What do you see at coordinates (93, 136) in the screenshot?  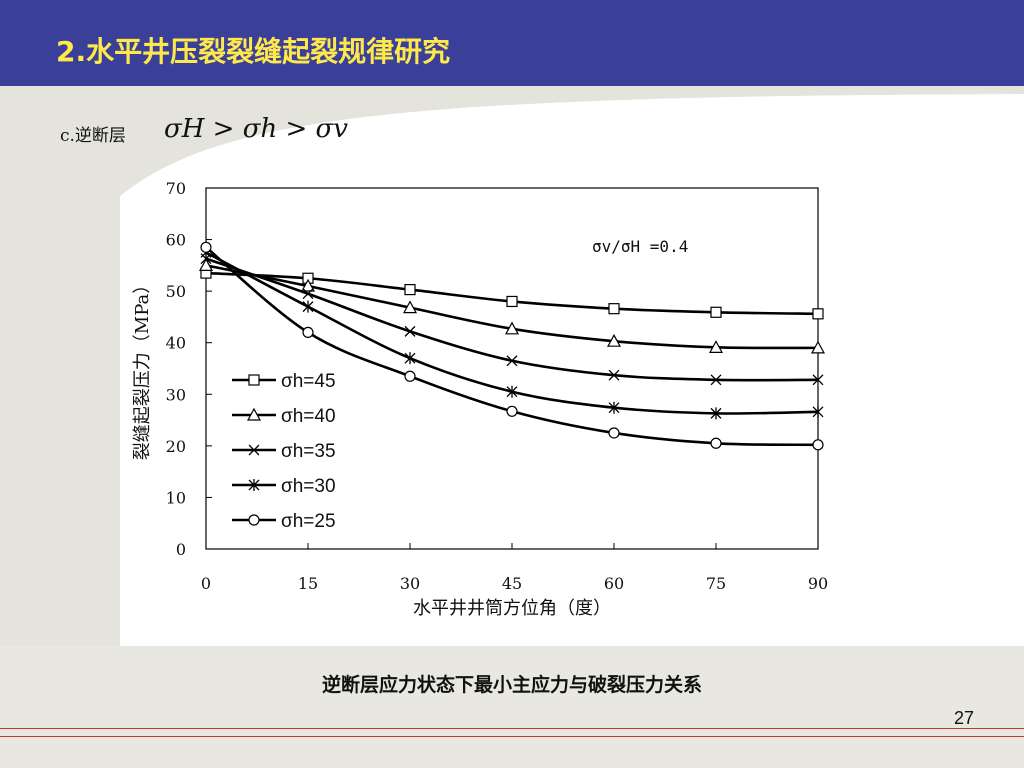 I see `fault-type-label: c.逆断层` at bounding box center [93, 136].